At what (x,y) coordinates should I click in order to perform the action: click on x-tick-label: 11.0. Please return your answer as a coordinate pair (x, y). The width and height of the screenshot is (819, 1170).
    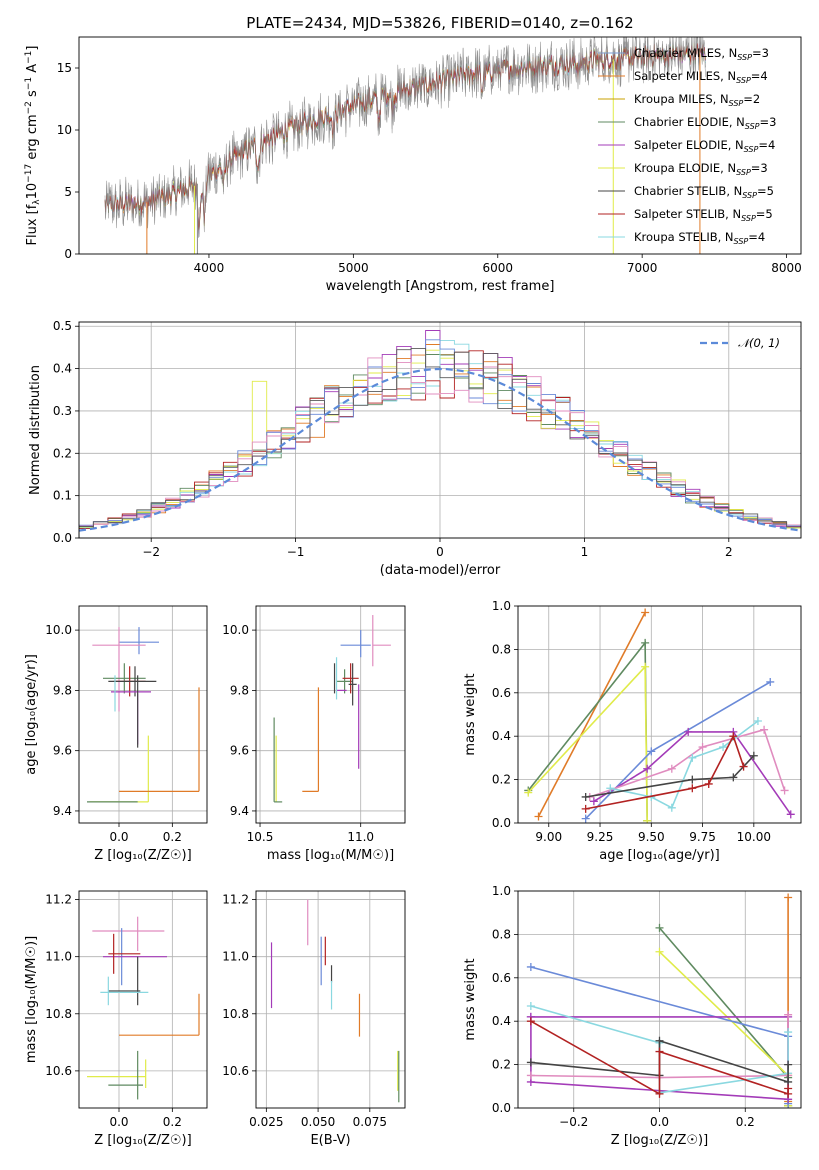
    Looking at the image, I should click on (360, 837).